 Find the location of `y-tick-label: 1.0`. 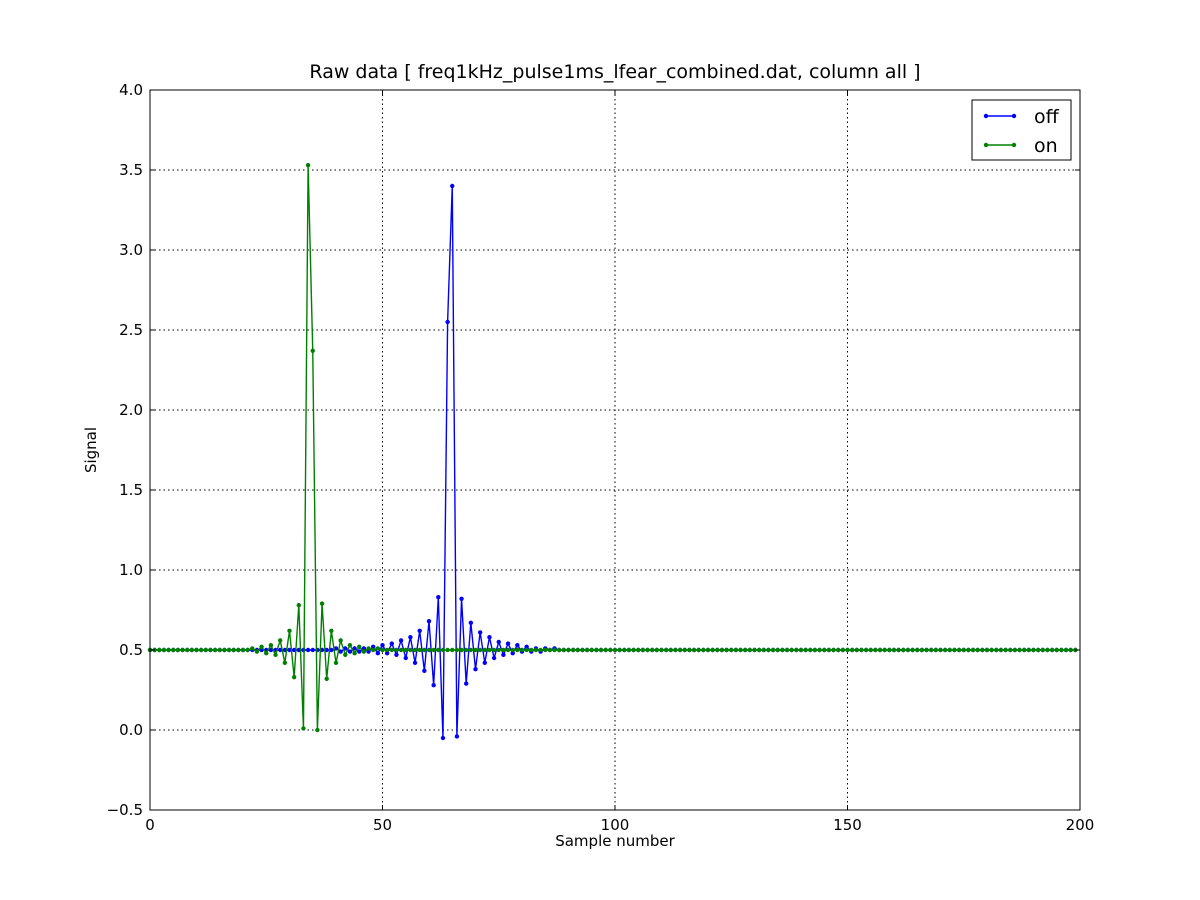

y-tick-label: 1.0 is located at coordinates (131, 570).